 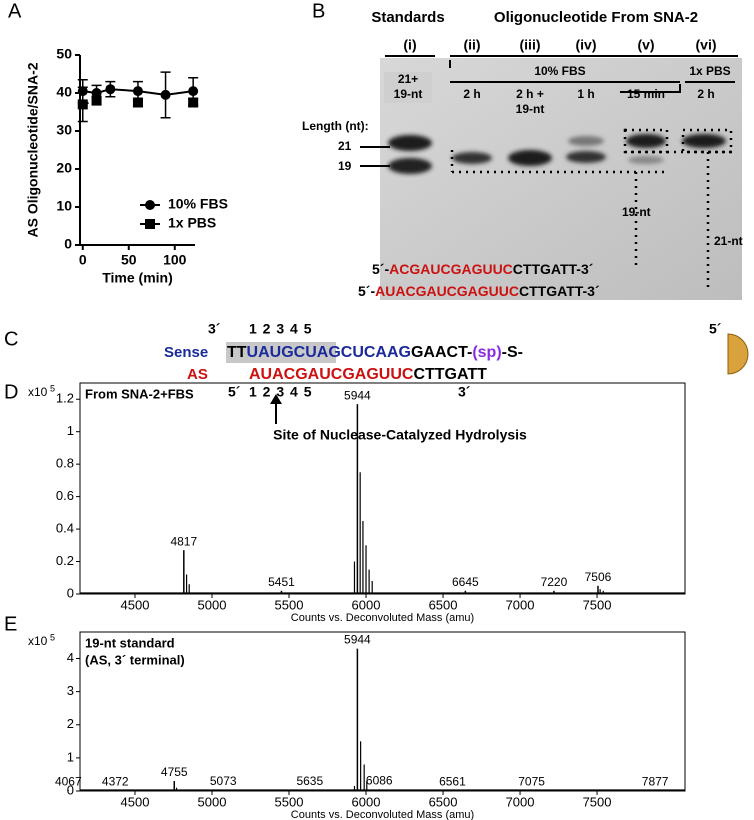 I want to click on gel-sequence: 5´-AUACGAUCGAGUUCCTTGATT-3´, so click(x=479, y=291).